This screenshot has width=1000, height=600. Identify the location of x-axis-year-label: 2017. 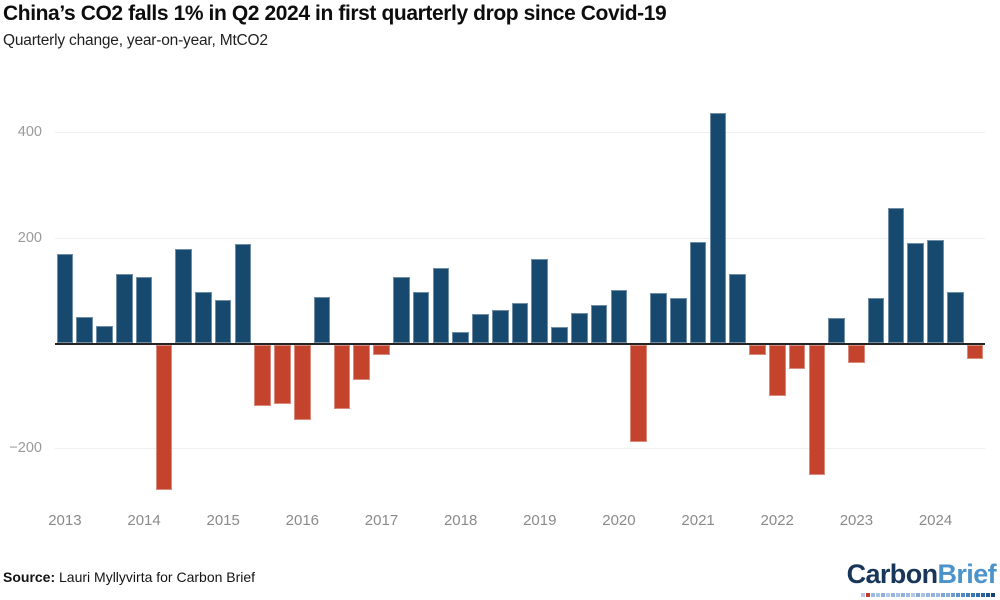
(381, 520).